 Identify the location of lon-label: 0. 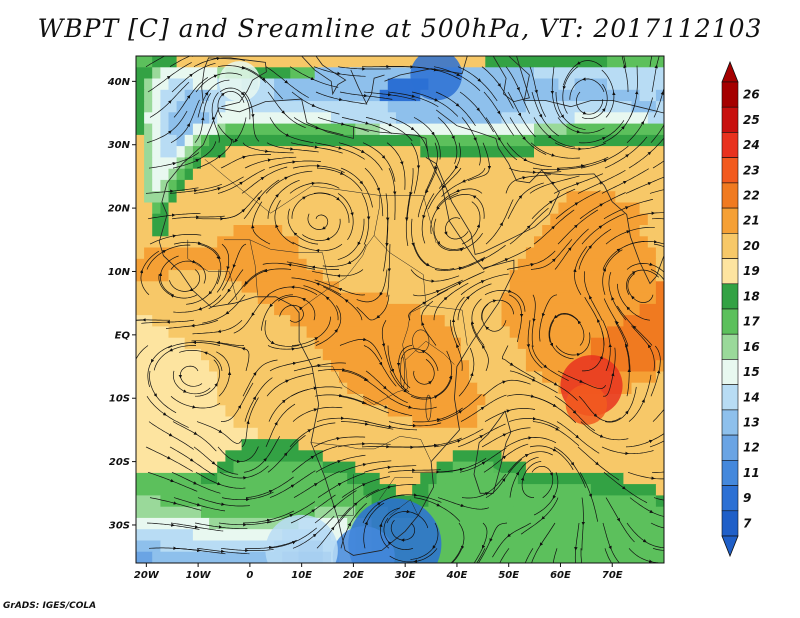
(249, 575).